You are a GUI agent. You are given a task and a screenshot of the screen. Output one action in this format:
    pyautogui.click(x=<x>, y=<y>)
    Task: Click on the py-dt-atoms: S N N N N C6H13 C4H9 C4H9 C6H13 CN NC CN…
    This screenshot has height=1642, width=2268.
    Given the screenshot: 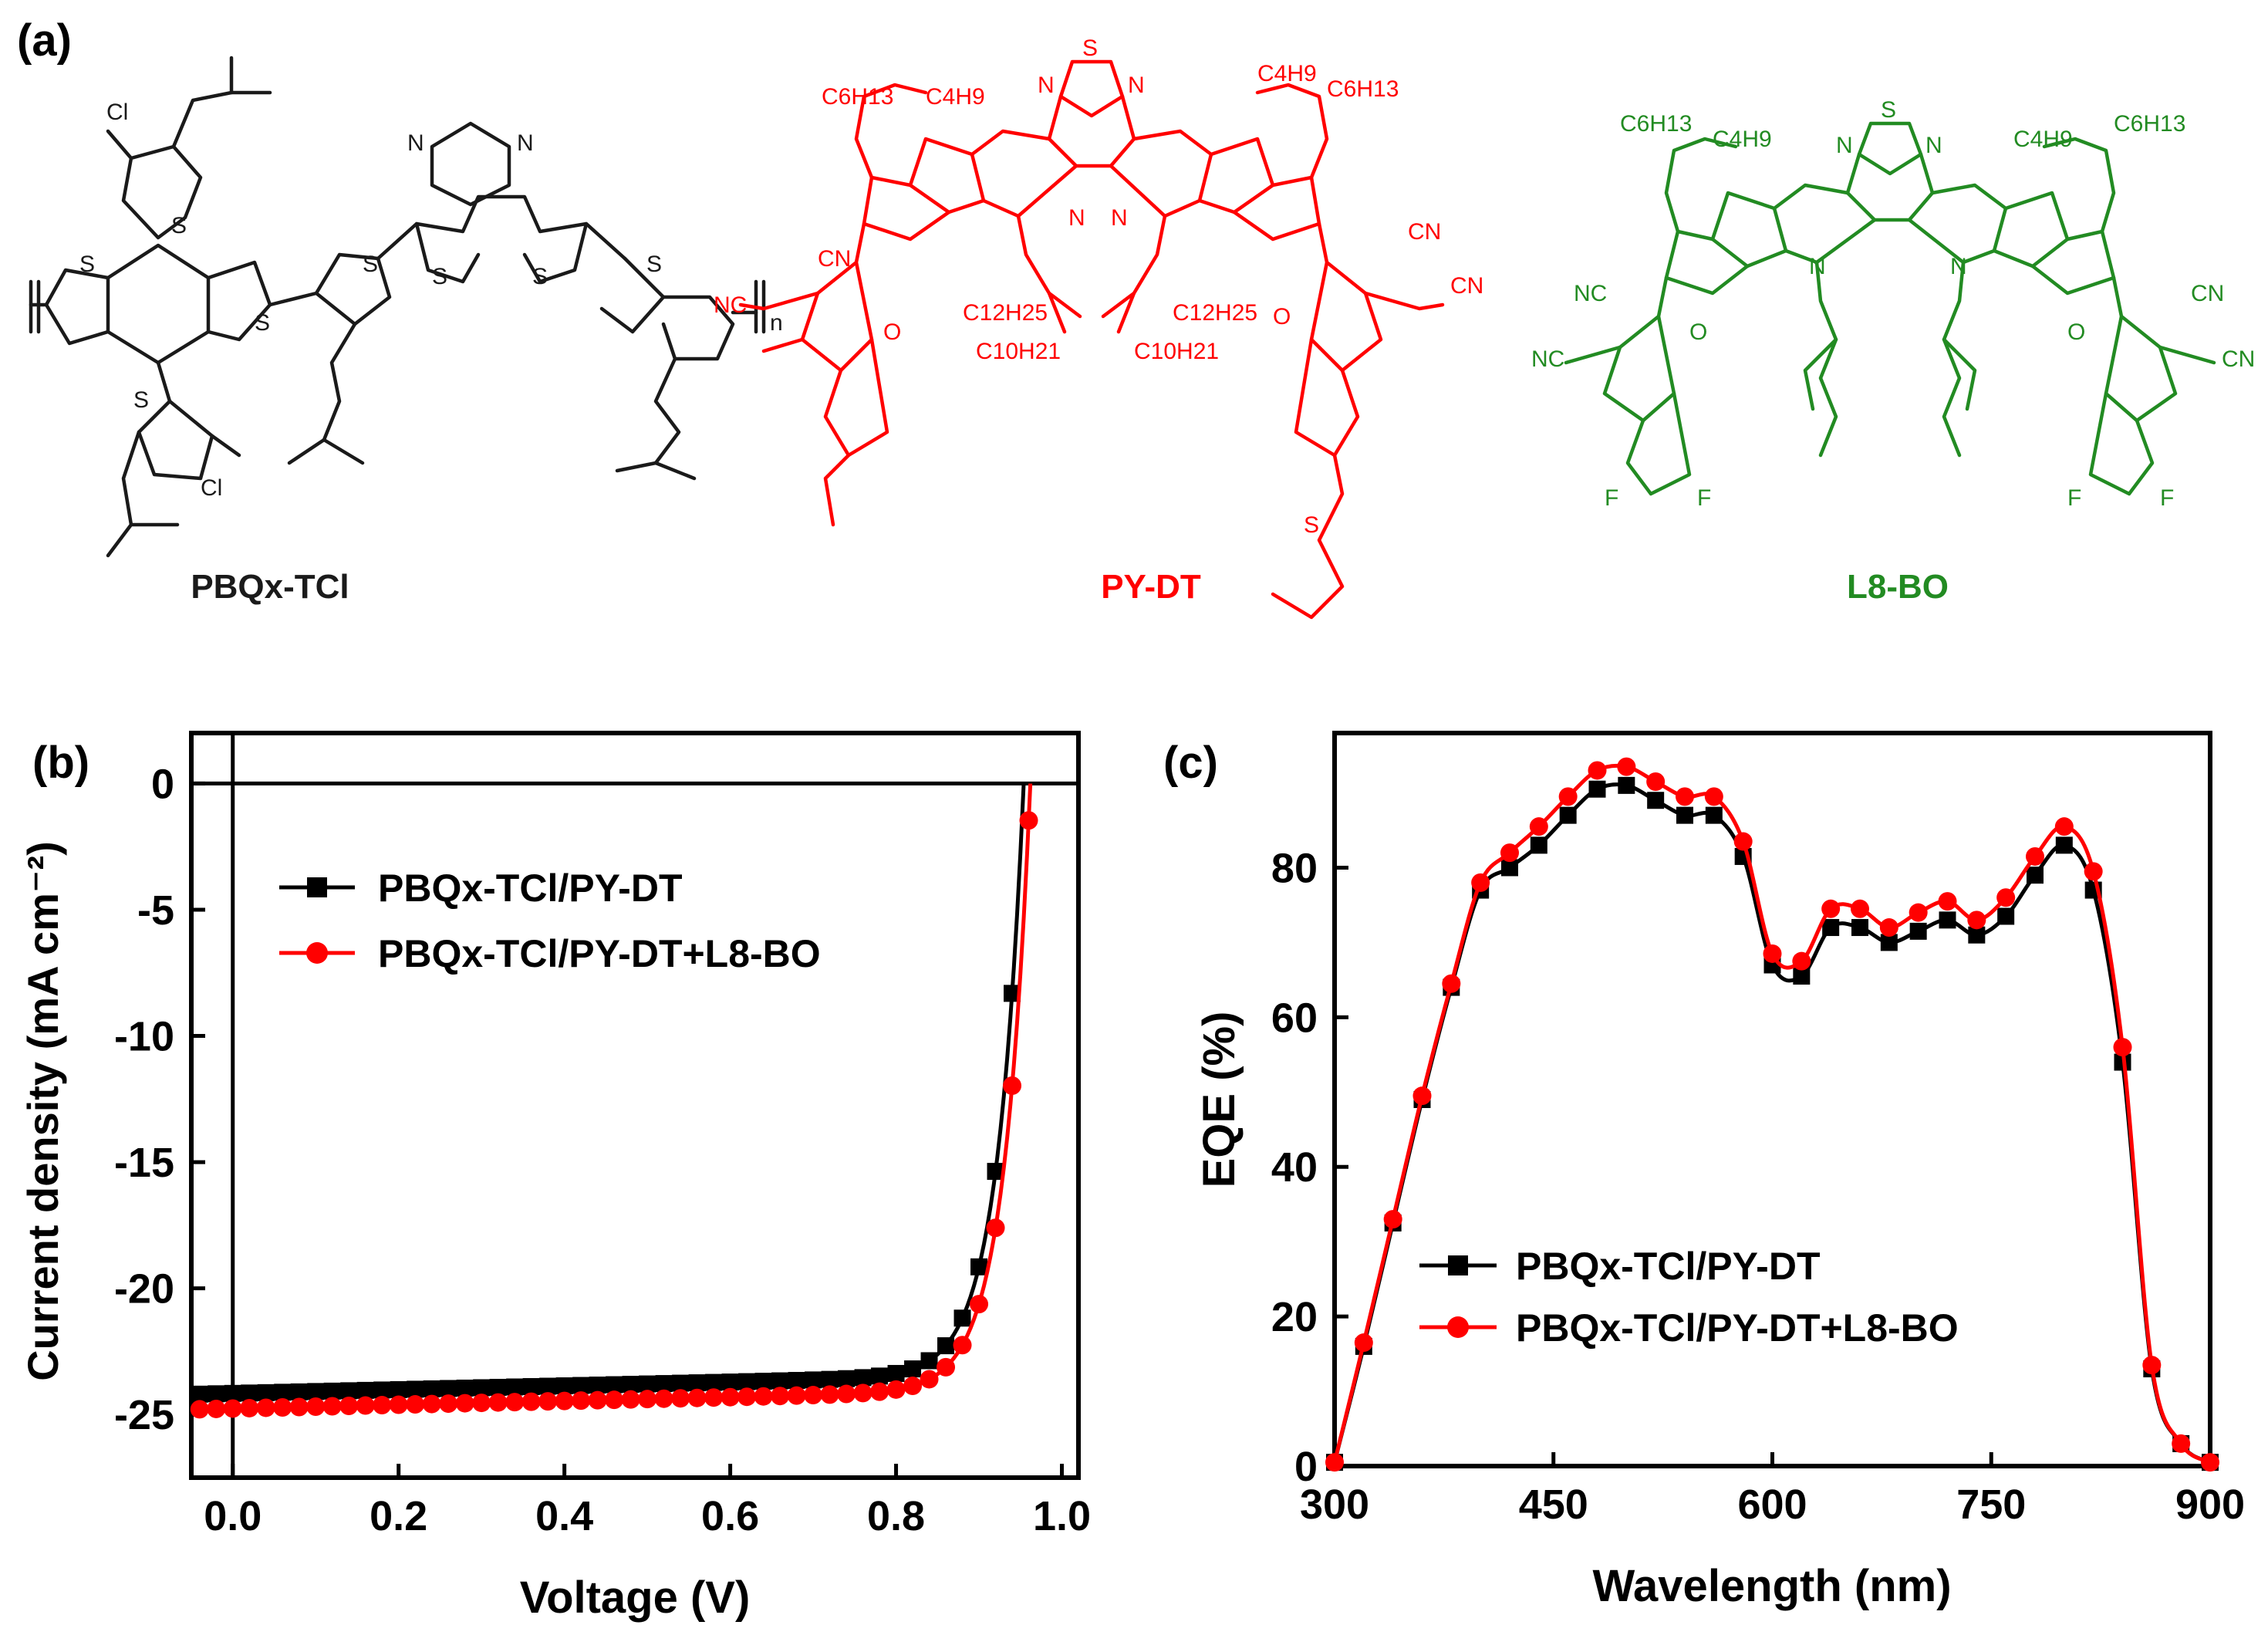 What is the action you would take?
    pyautogui.click(x=1098, y=286)
    